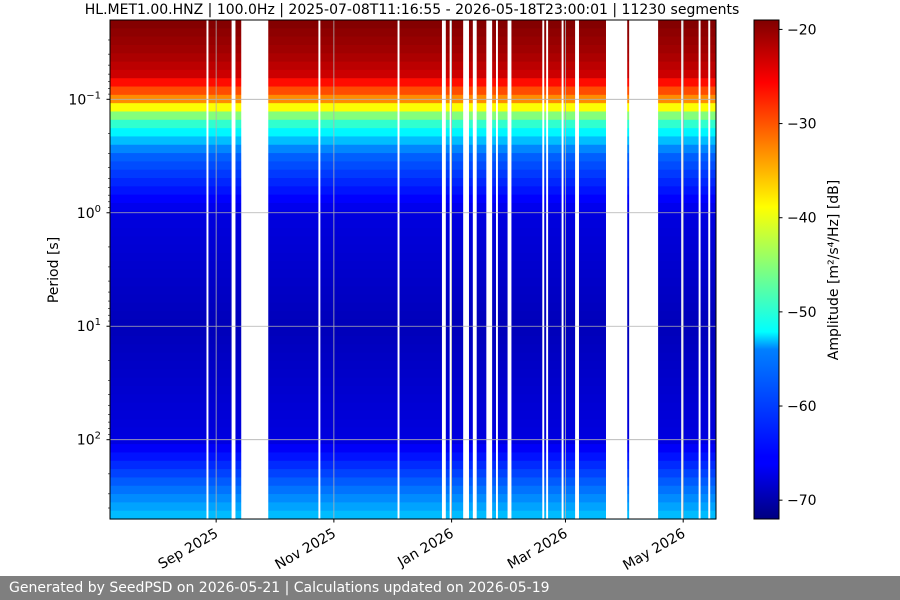 The height and width of the screenshot is (600, 900). Describe the element at coordinates (305, 550) in the screenshot. I see `x-tick-label: Nov 2025` at that location.